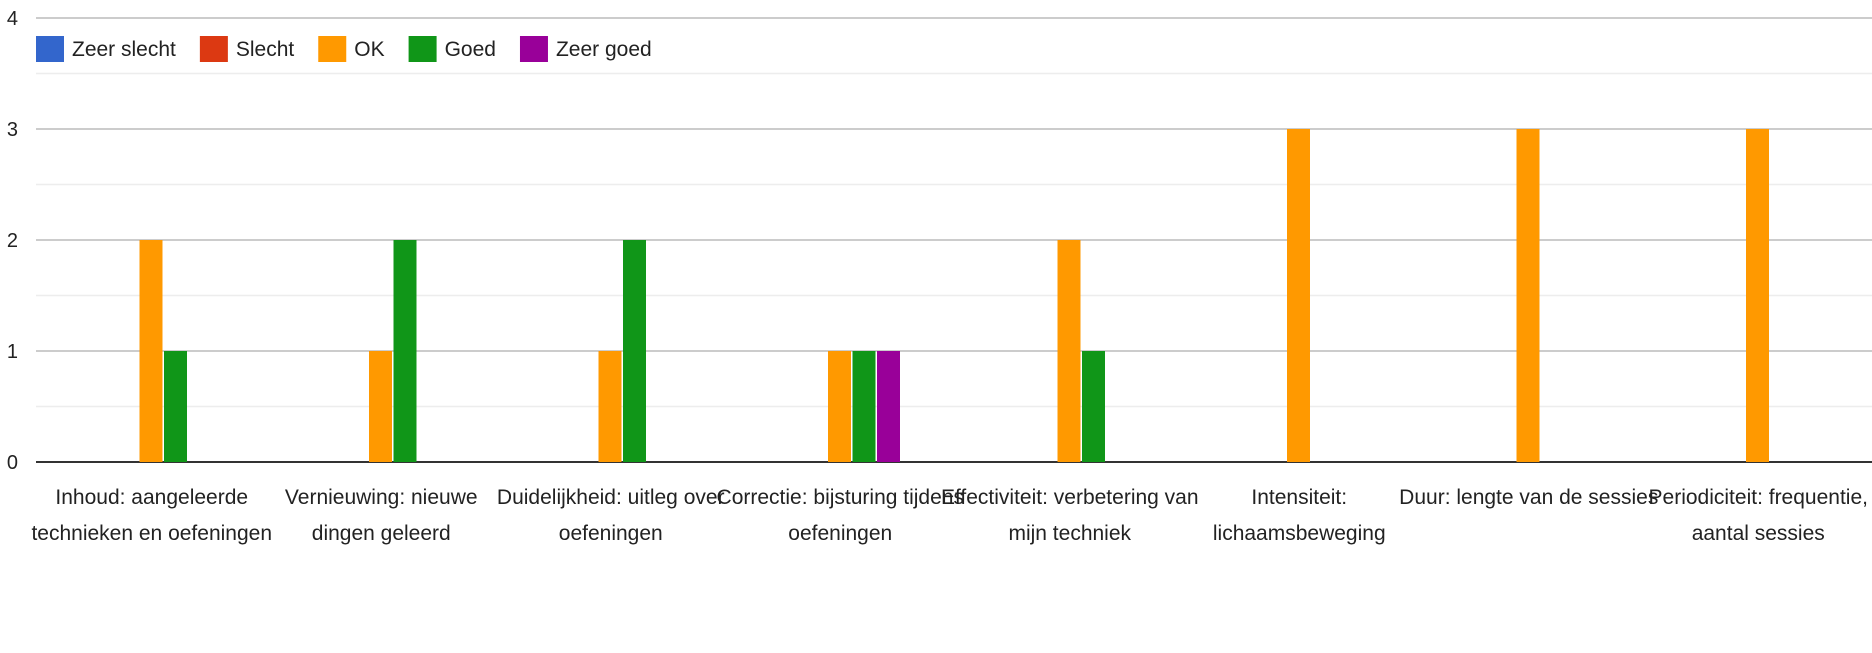 This screenshot has height=653, width=1872. What do you see at coordinates (888, 406) in the screenshot?
I see `bar-zeer-goed` at bounding box center [888, 406].